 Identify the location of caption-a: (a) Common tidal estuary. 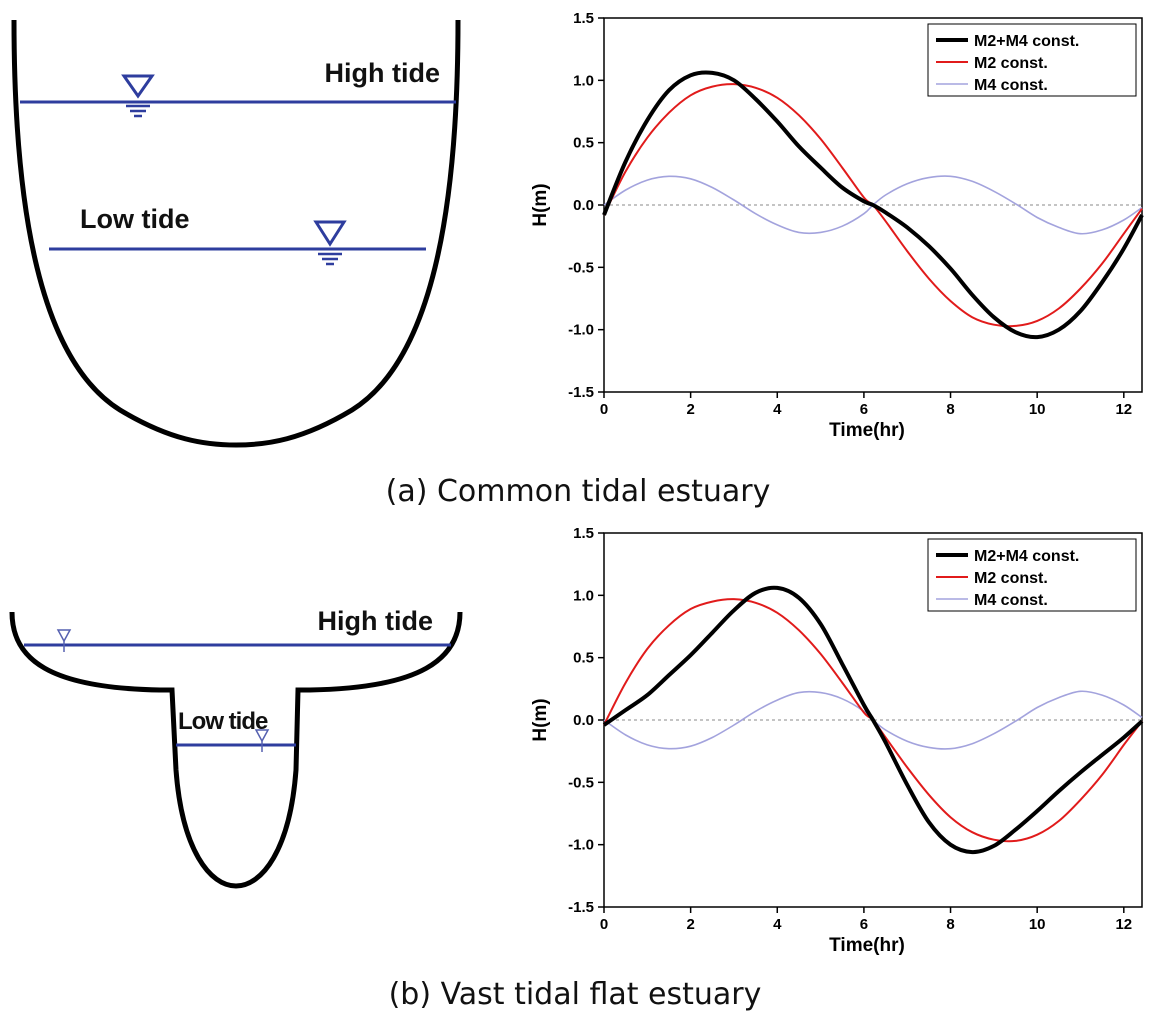
(578, 491).